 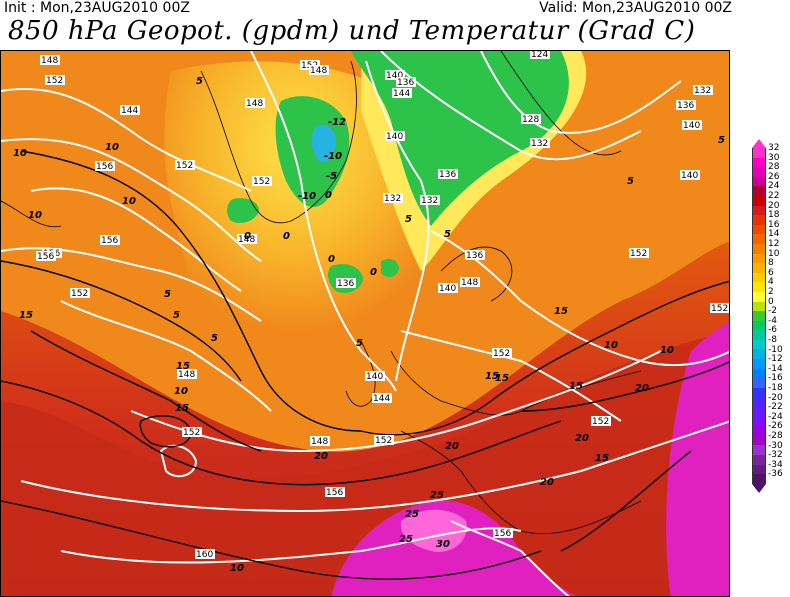 What do you see at coordinates (323, 143) in the screenshot?
I see `very-cold-core` at bounding box center [323, 143].